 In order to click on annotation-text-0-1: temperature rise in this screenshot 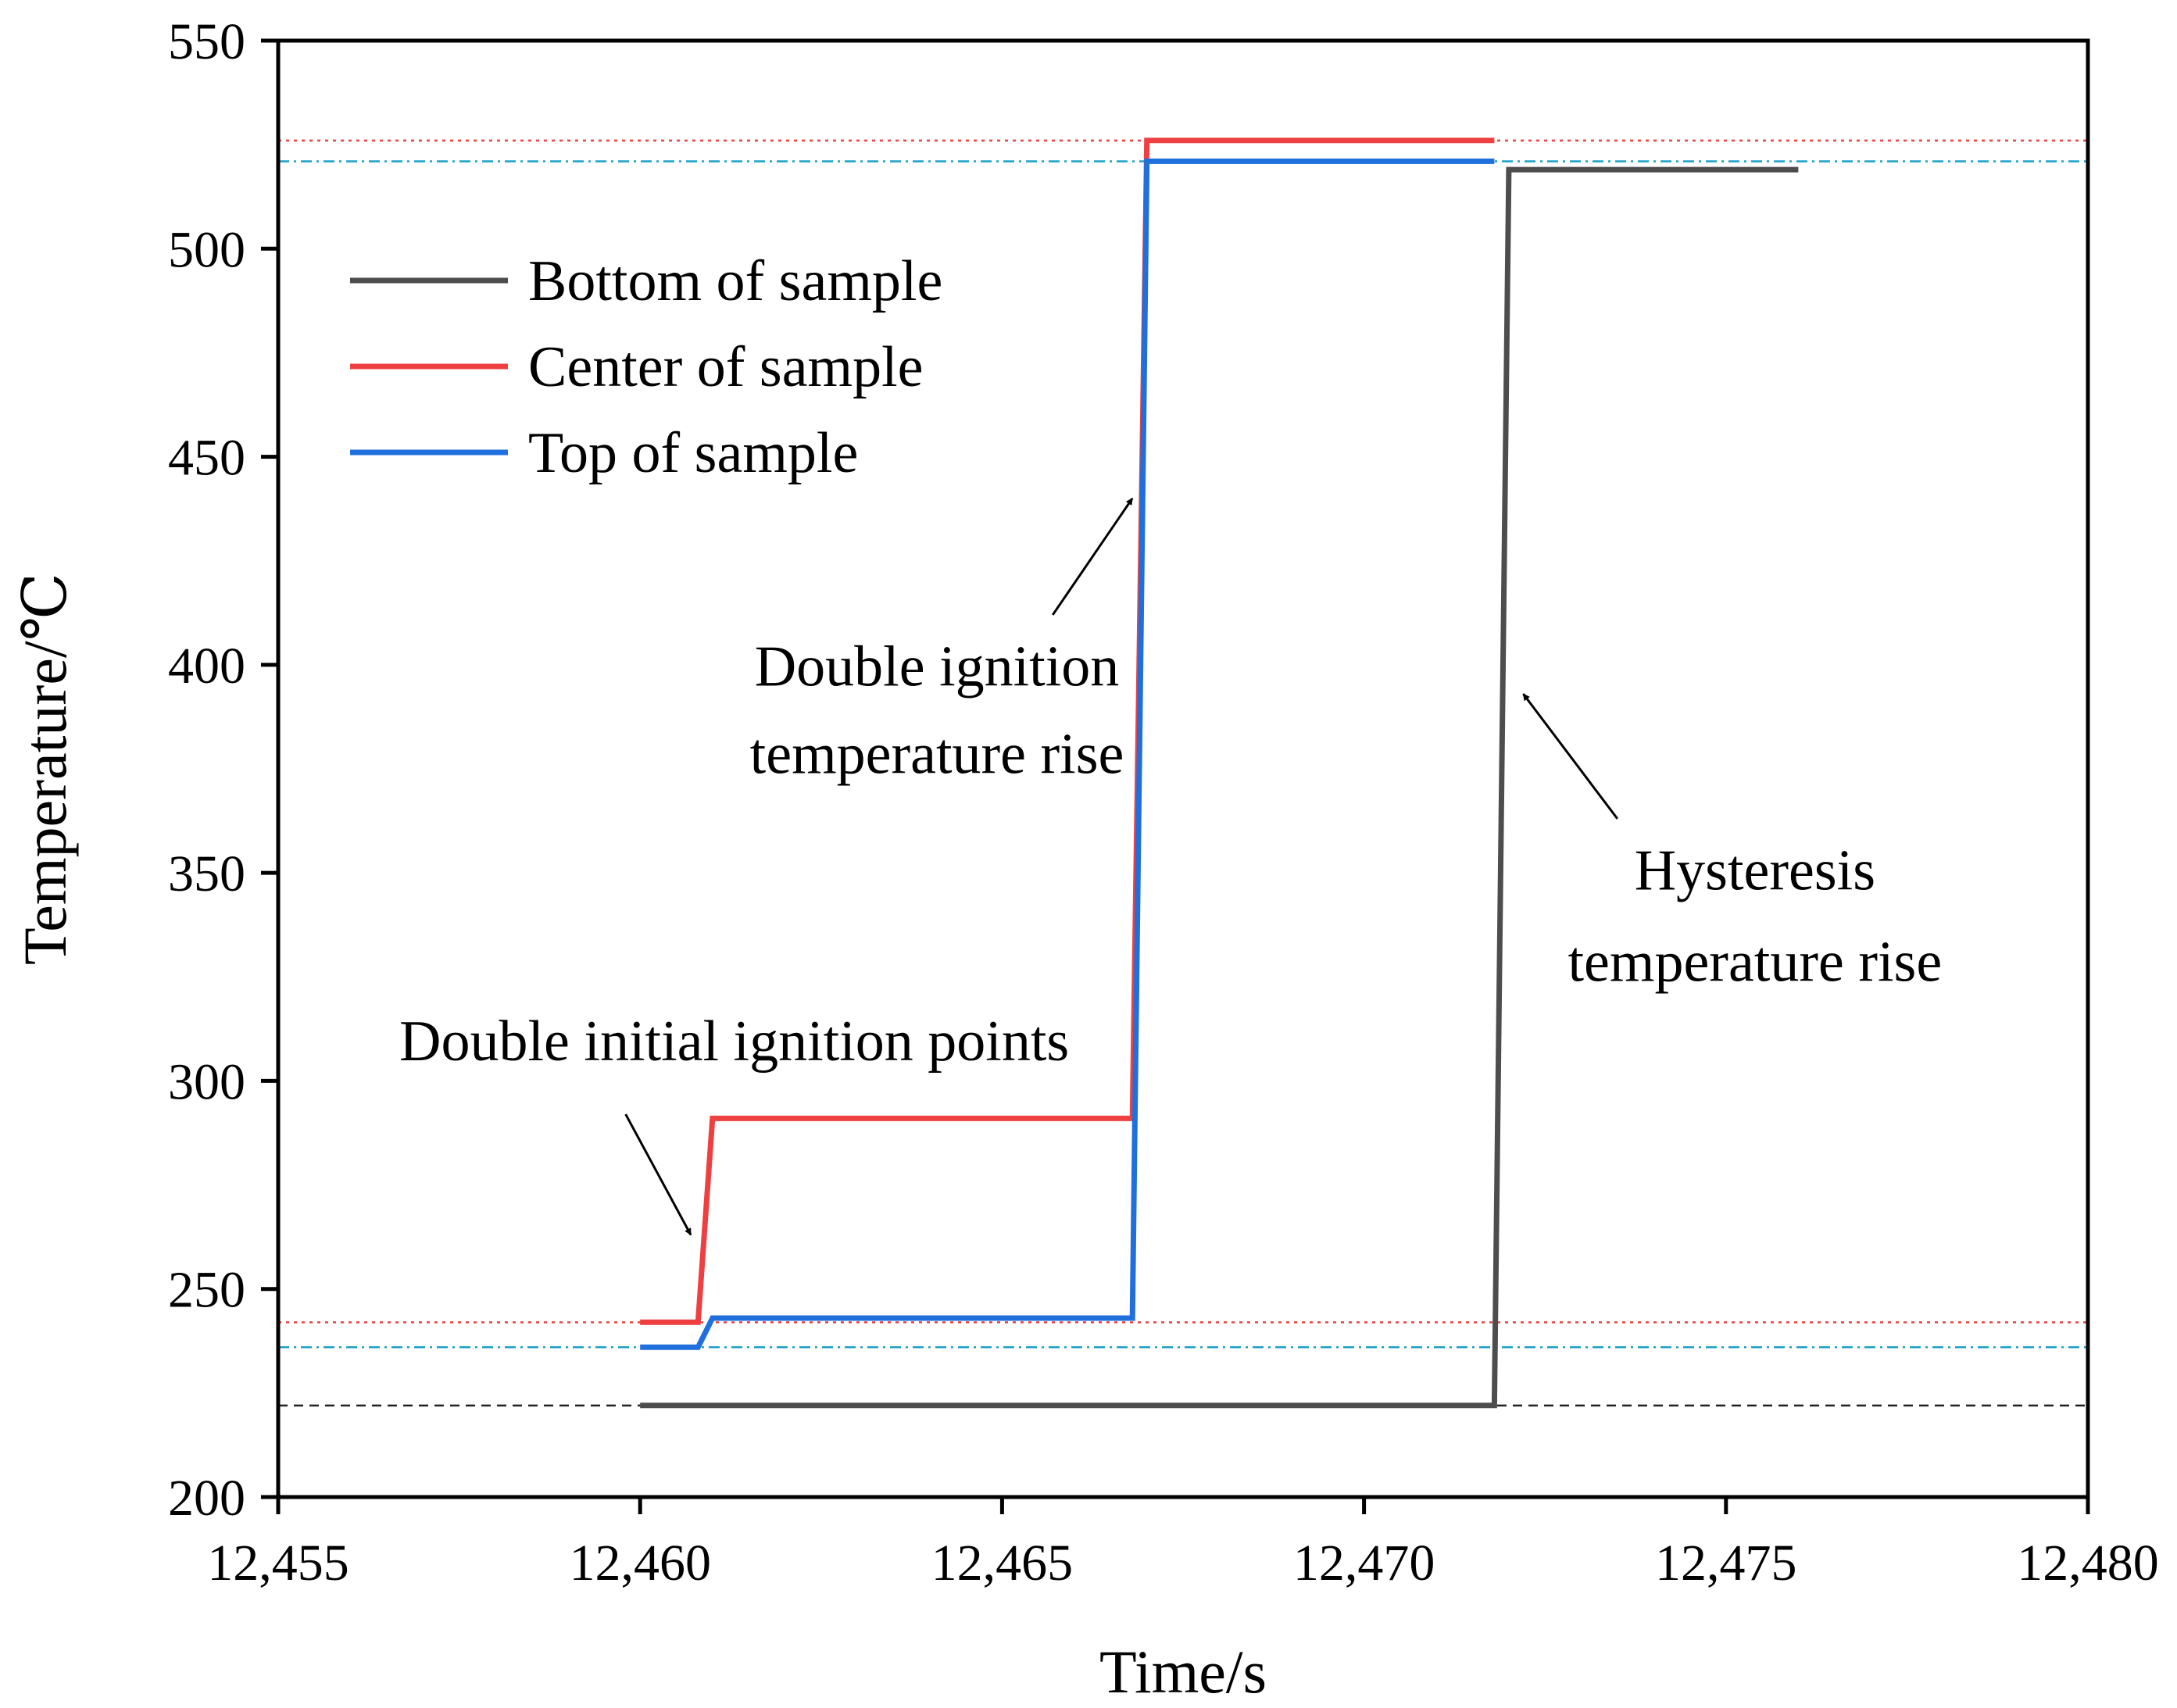, I will do `click(937, 754)`.